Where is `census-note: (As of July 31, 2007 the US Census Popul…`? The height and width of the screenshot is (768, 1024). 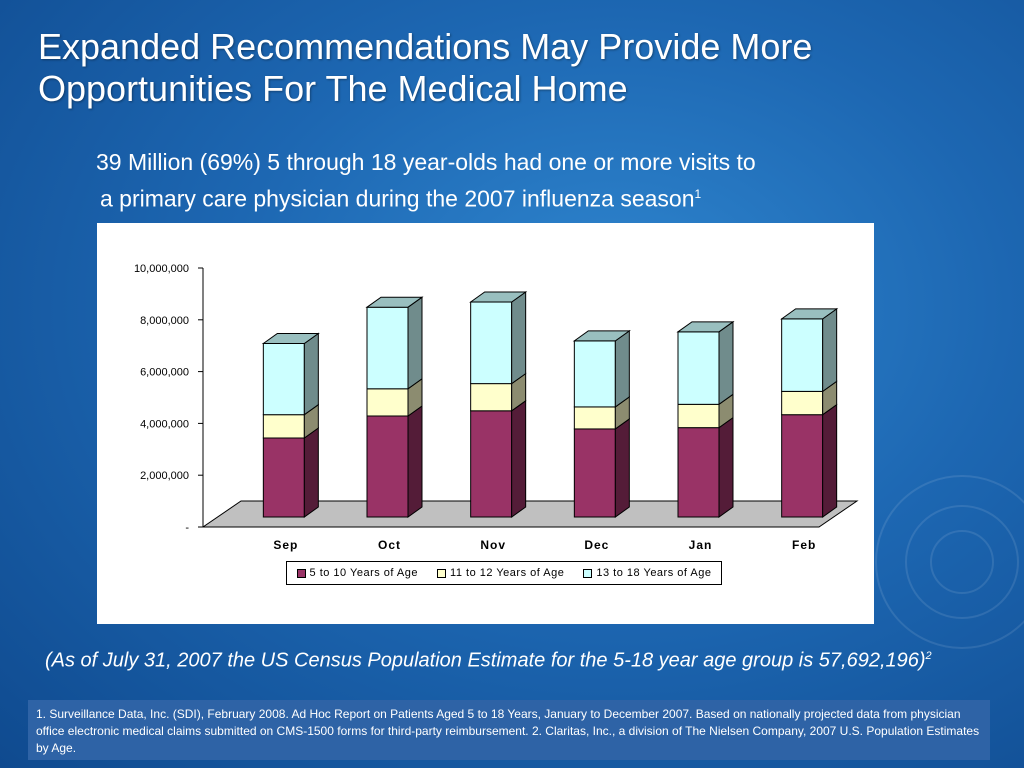
census-note: (As of July 31, 2007 the US Census Popul… is located at coordinates (515, 658).